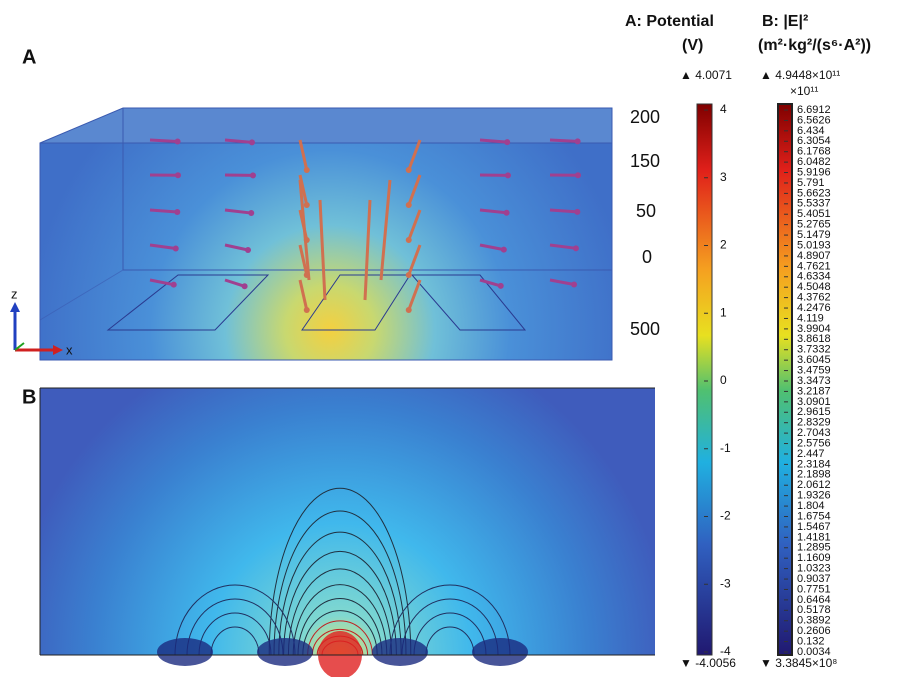  What do you see at coordinates (814, 496) in the screenshot?
I see `colorbar-tick-label: 1.9326` at bounding box center [814, 496].